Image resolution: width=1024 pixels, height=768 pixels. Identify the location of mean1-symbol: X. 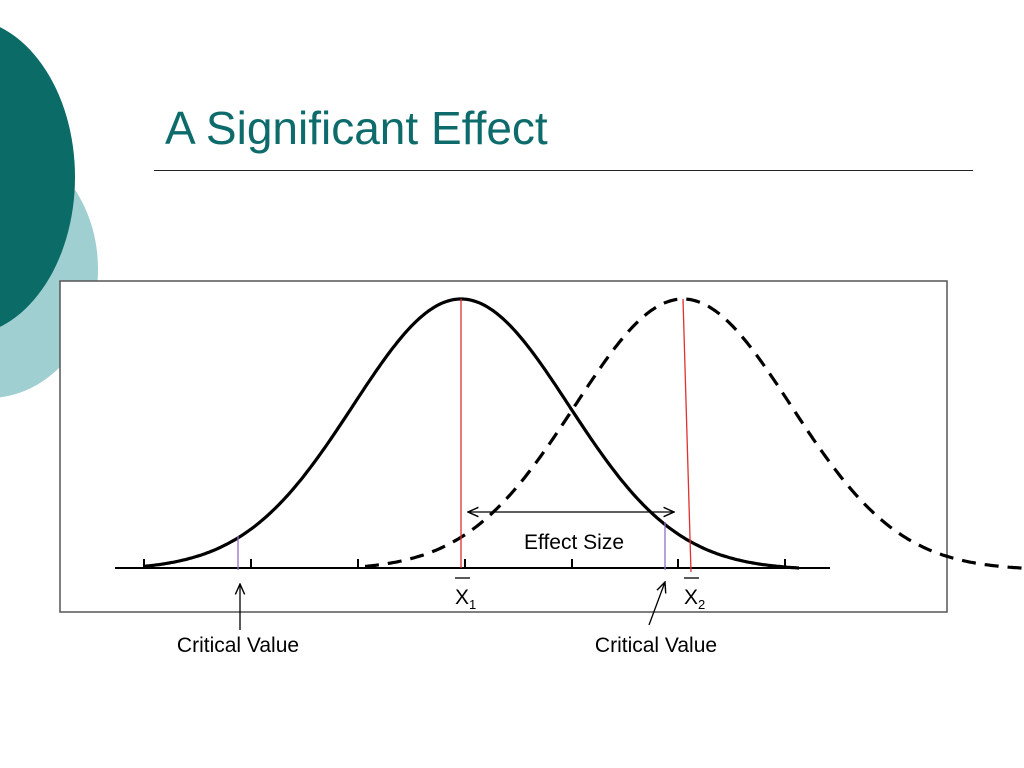
(462, 597).